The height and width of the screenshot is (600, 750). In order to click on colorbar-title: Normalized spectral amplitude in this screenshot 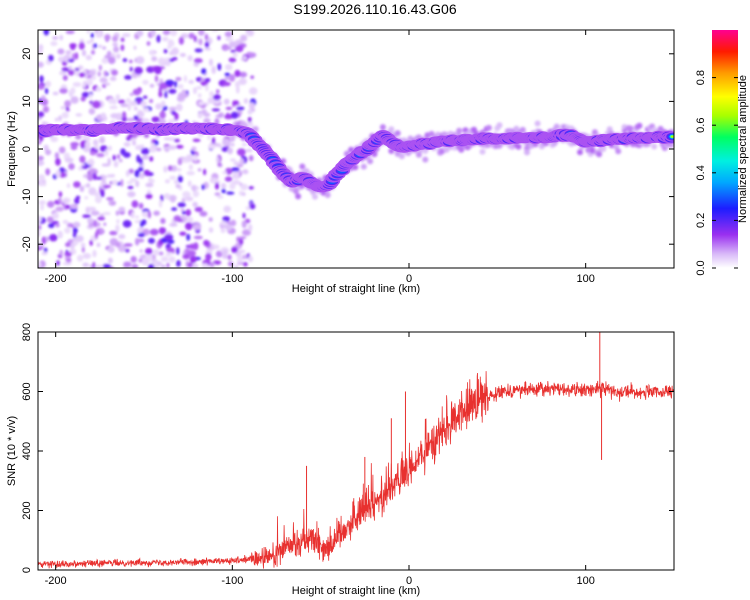, I will do `click(743, 149)`.